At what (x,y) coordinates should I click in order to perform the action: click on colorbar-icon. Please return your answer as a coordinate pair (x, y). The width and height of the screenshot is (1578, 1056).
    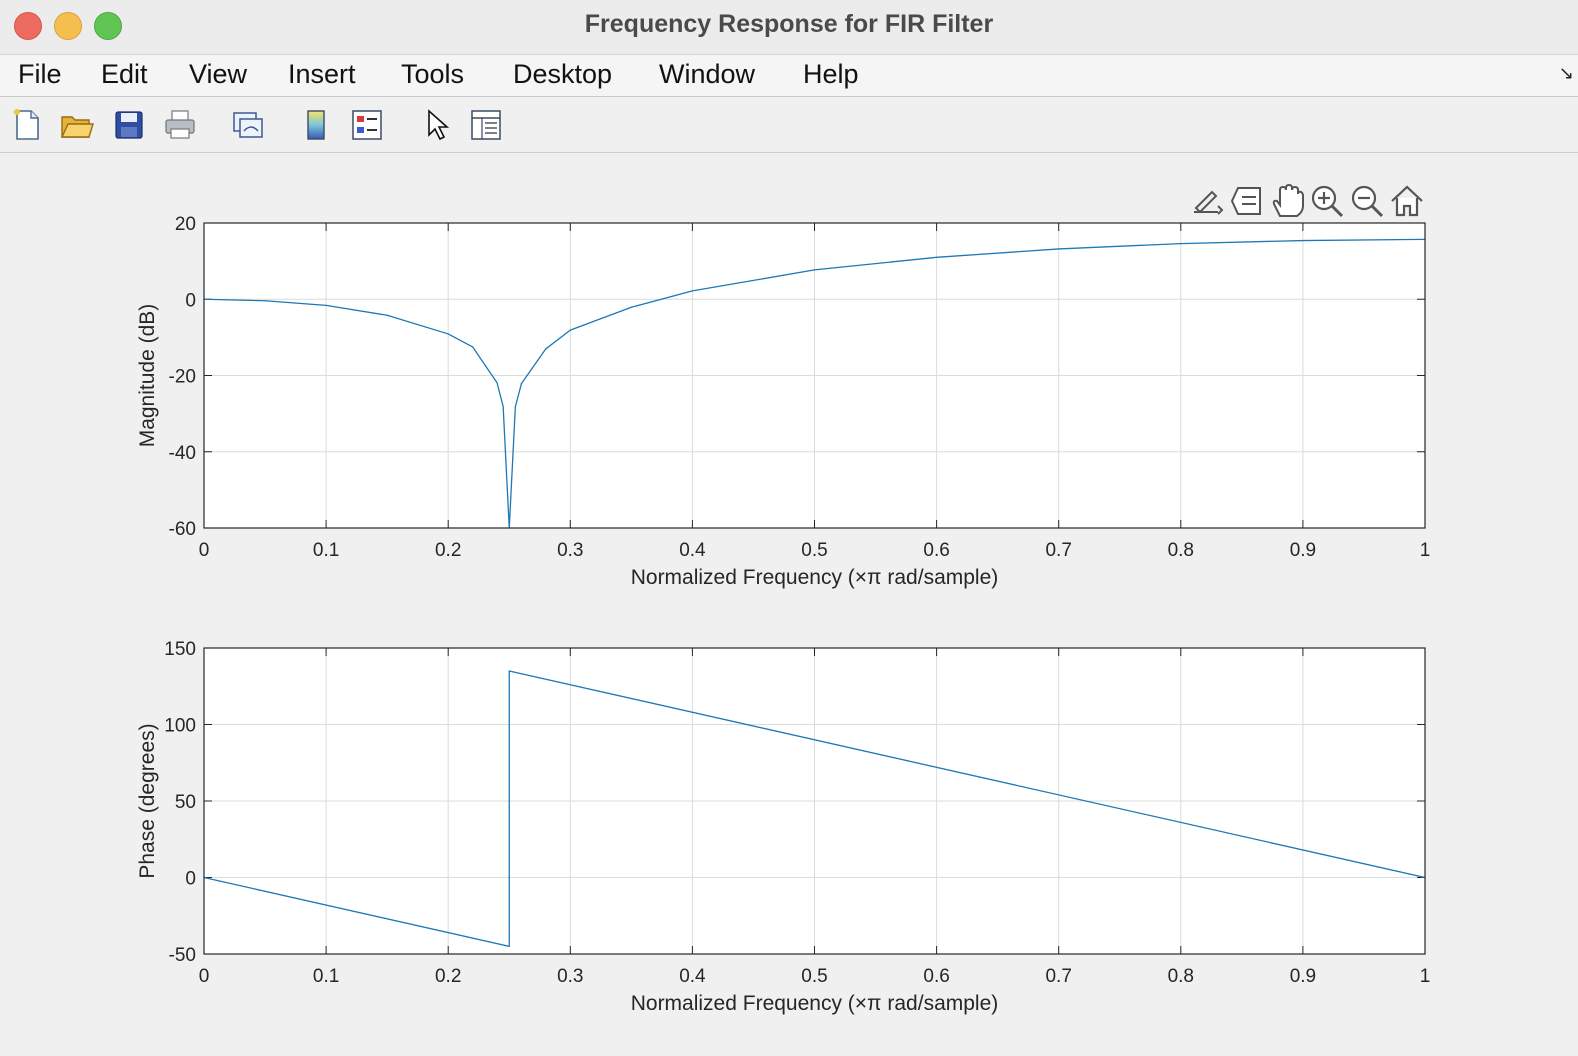
    Looking at the image, I should click on (316, 125).